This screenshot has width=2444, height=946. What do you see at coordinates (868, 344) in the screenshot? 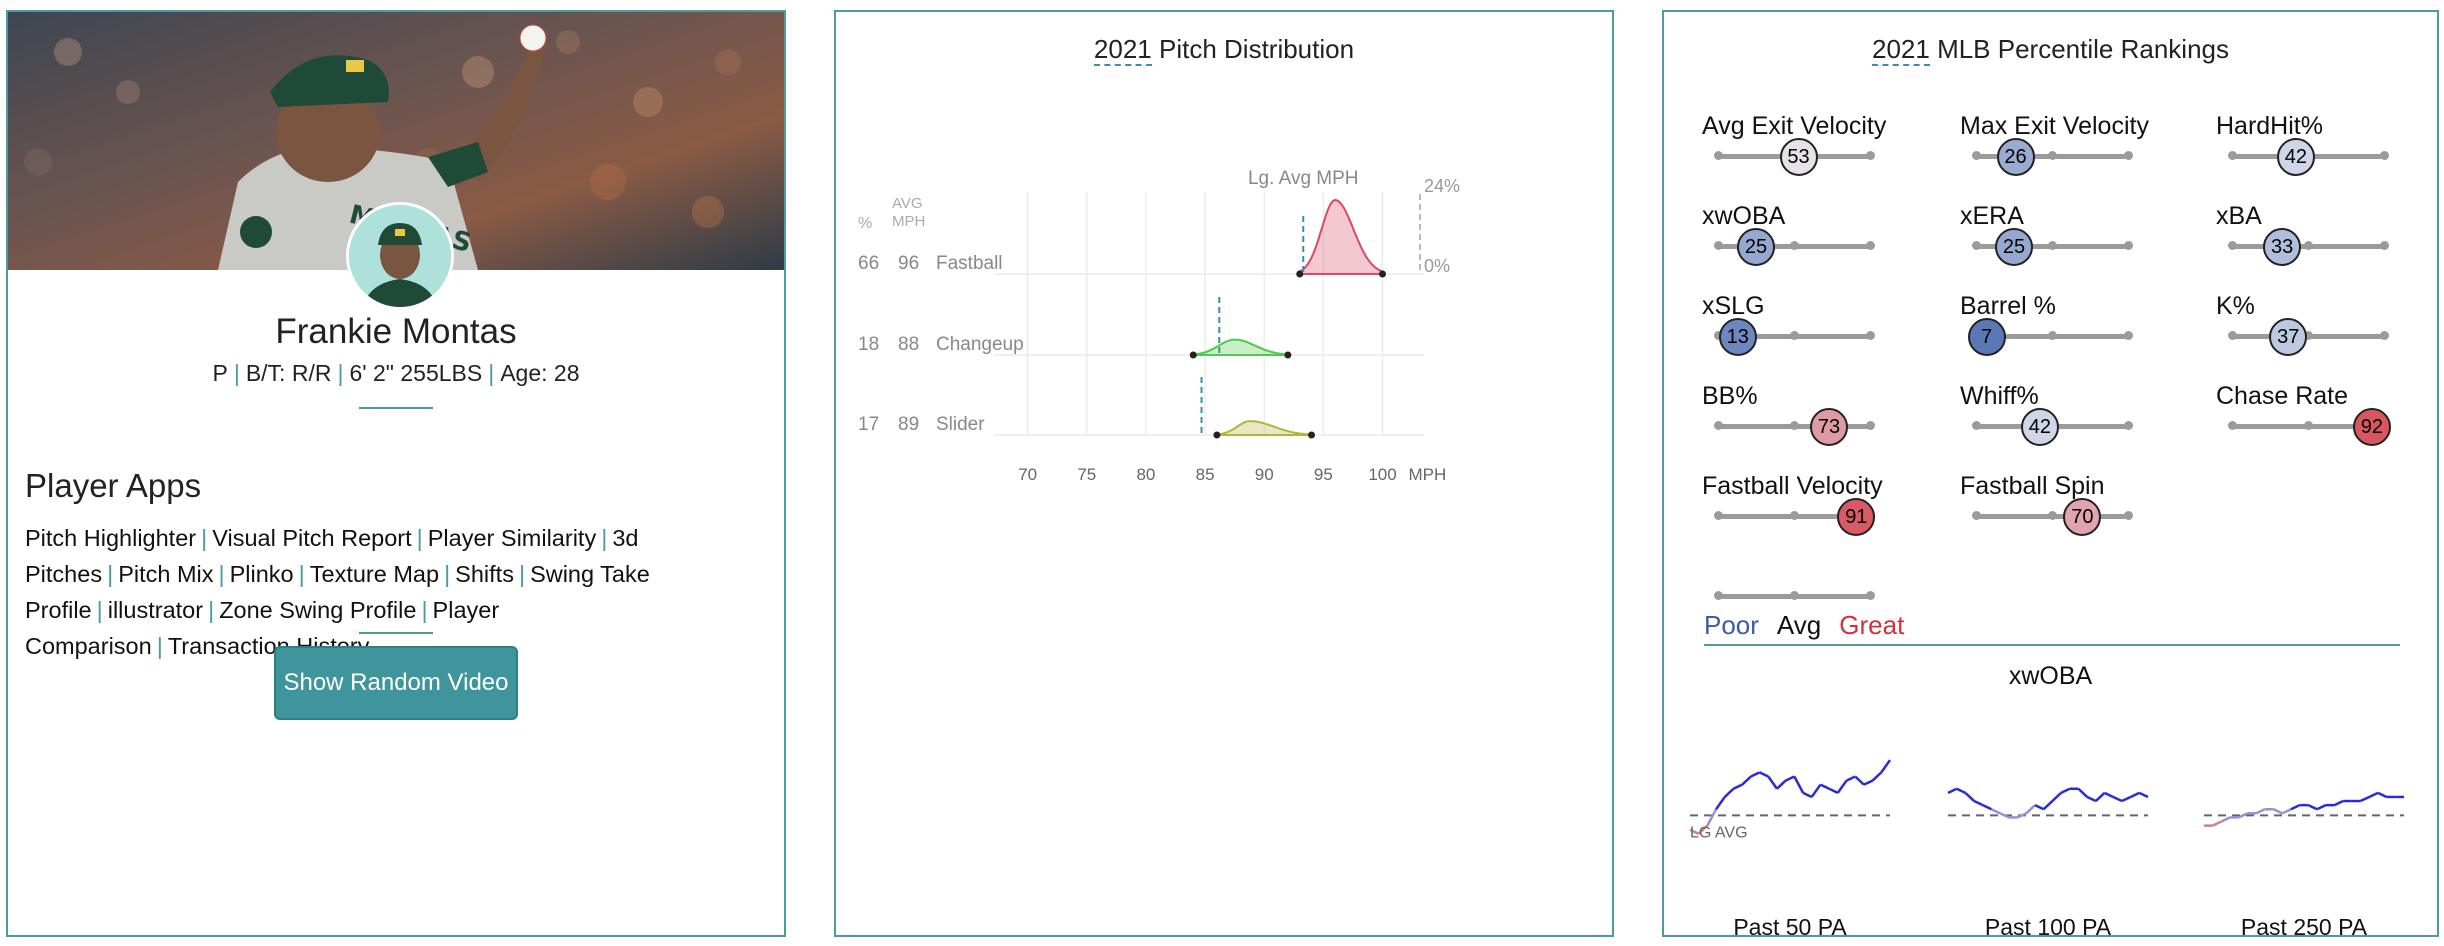
I see `pitch-pct: 18` at bounding box center [868, 344].